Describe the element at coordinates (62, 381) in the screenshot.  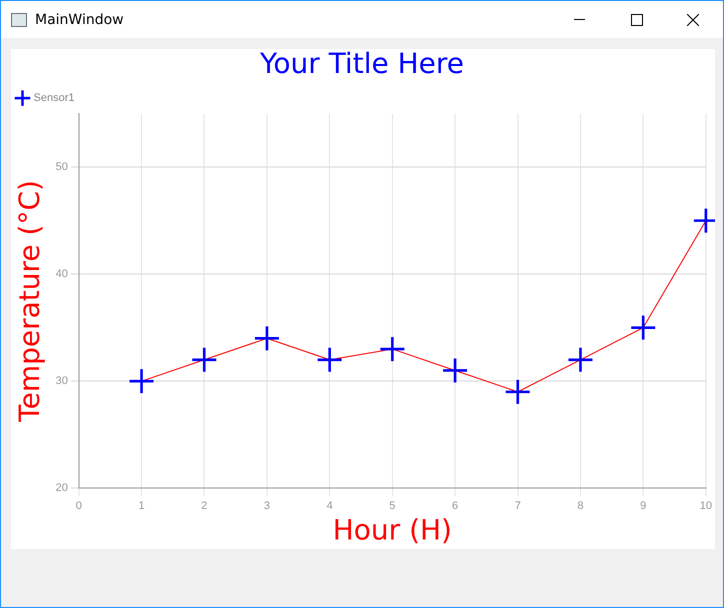
I see `y-tick-label: 30` at that location.